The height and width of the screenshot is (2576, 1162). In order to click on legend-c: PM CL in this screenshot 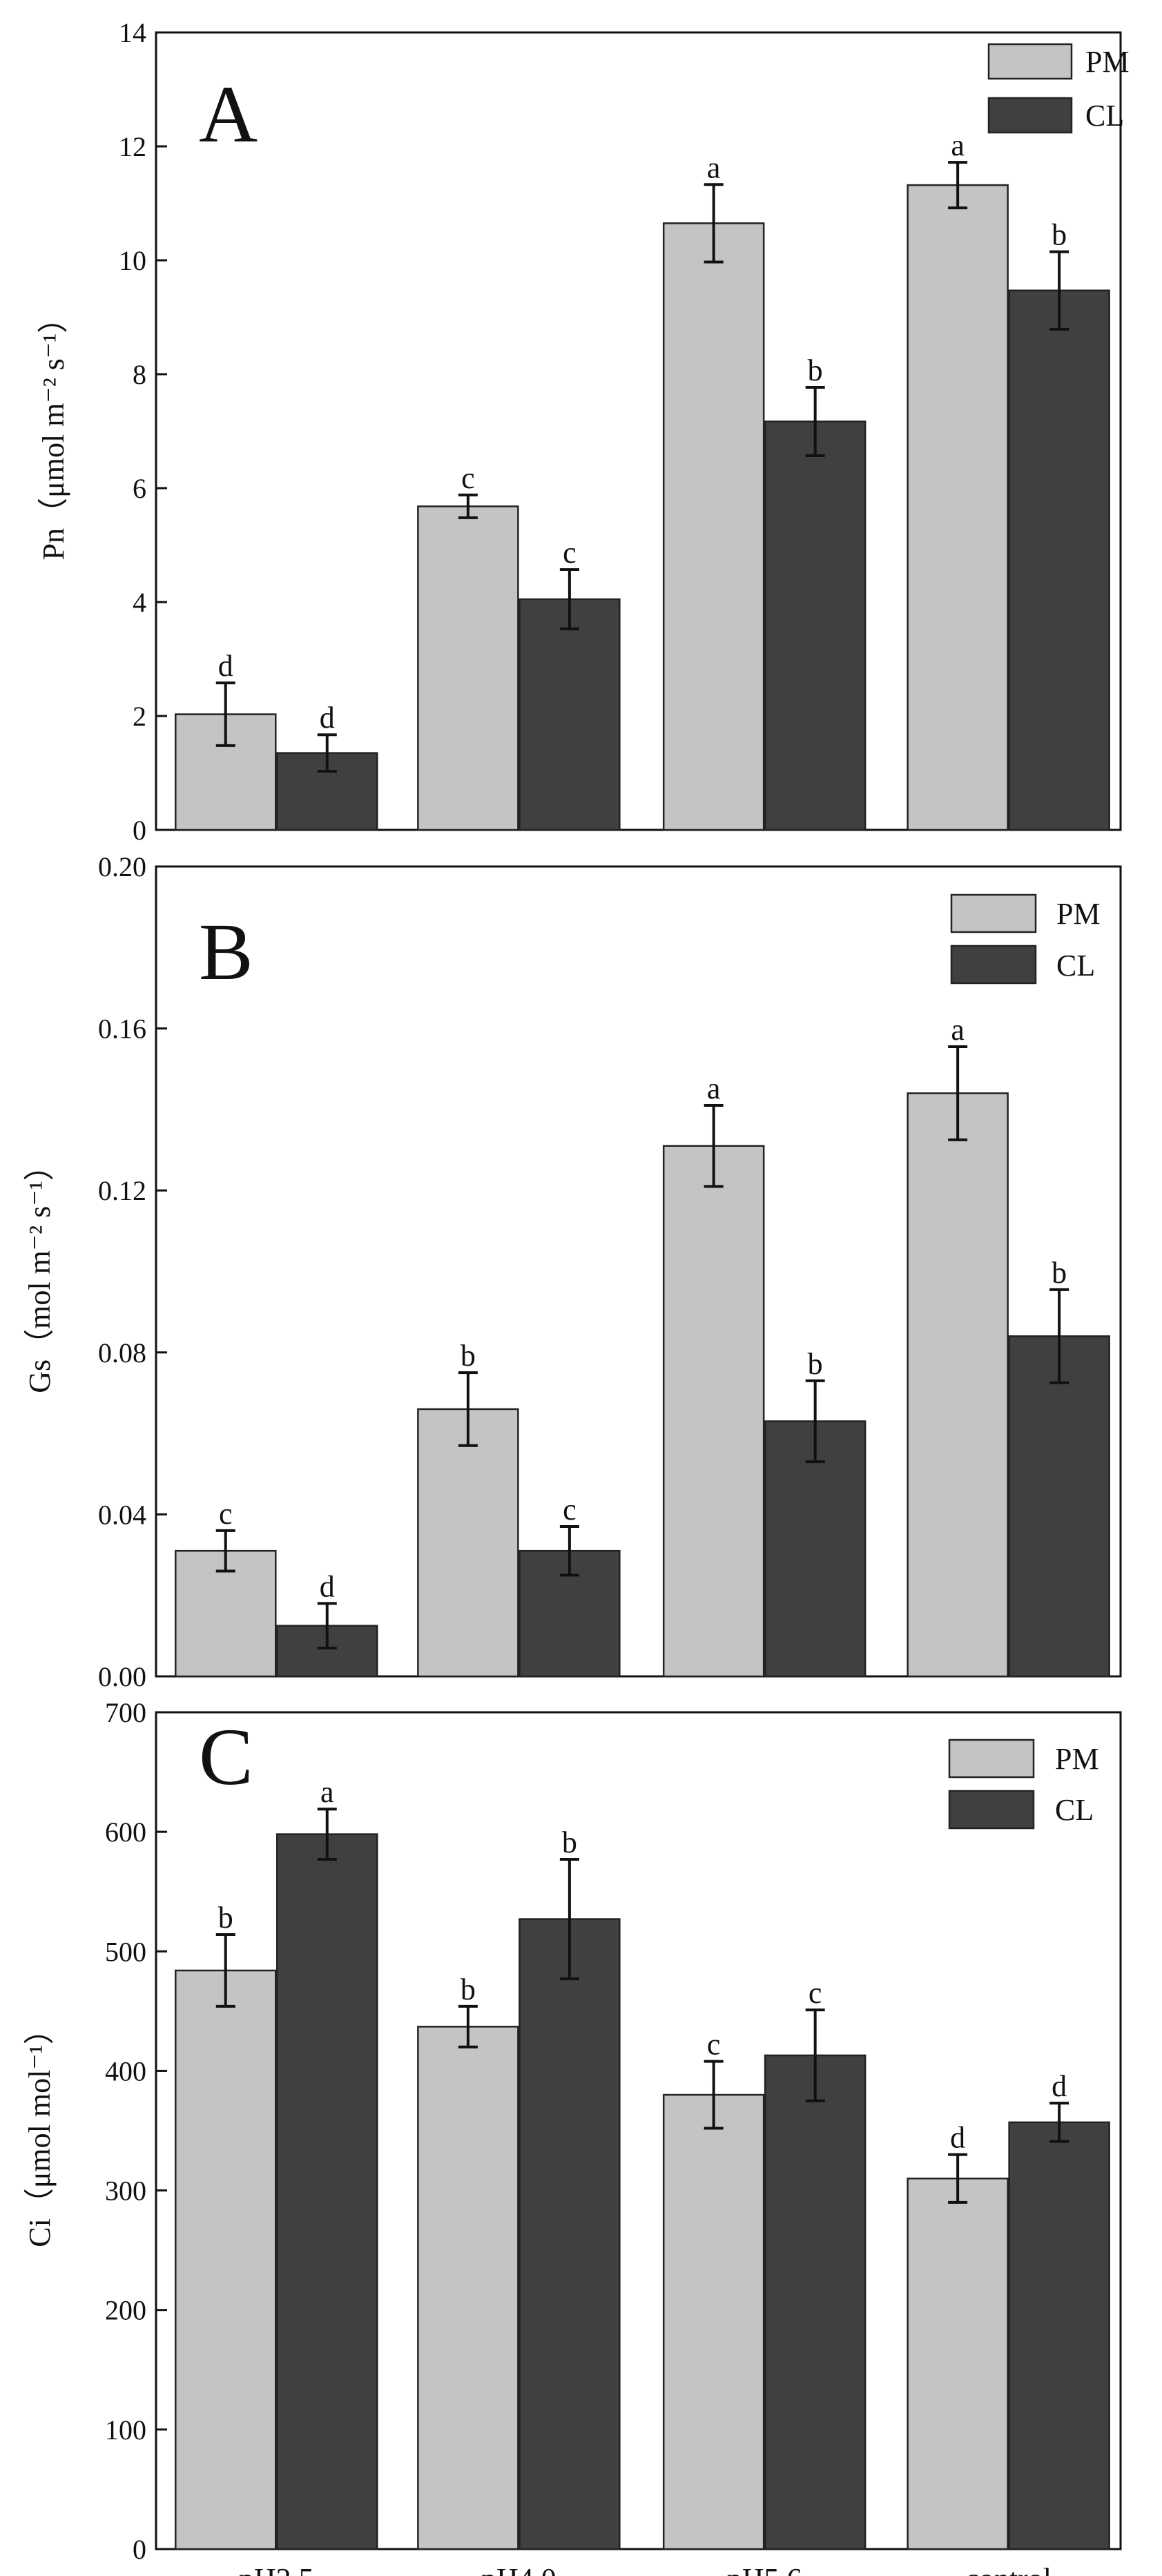, I will do `click(1023, 1785)`.